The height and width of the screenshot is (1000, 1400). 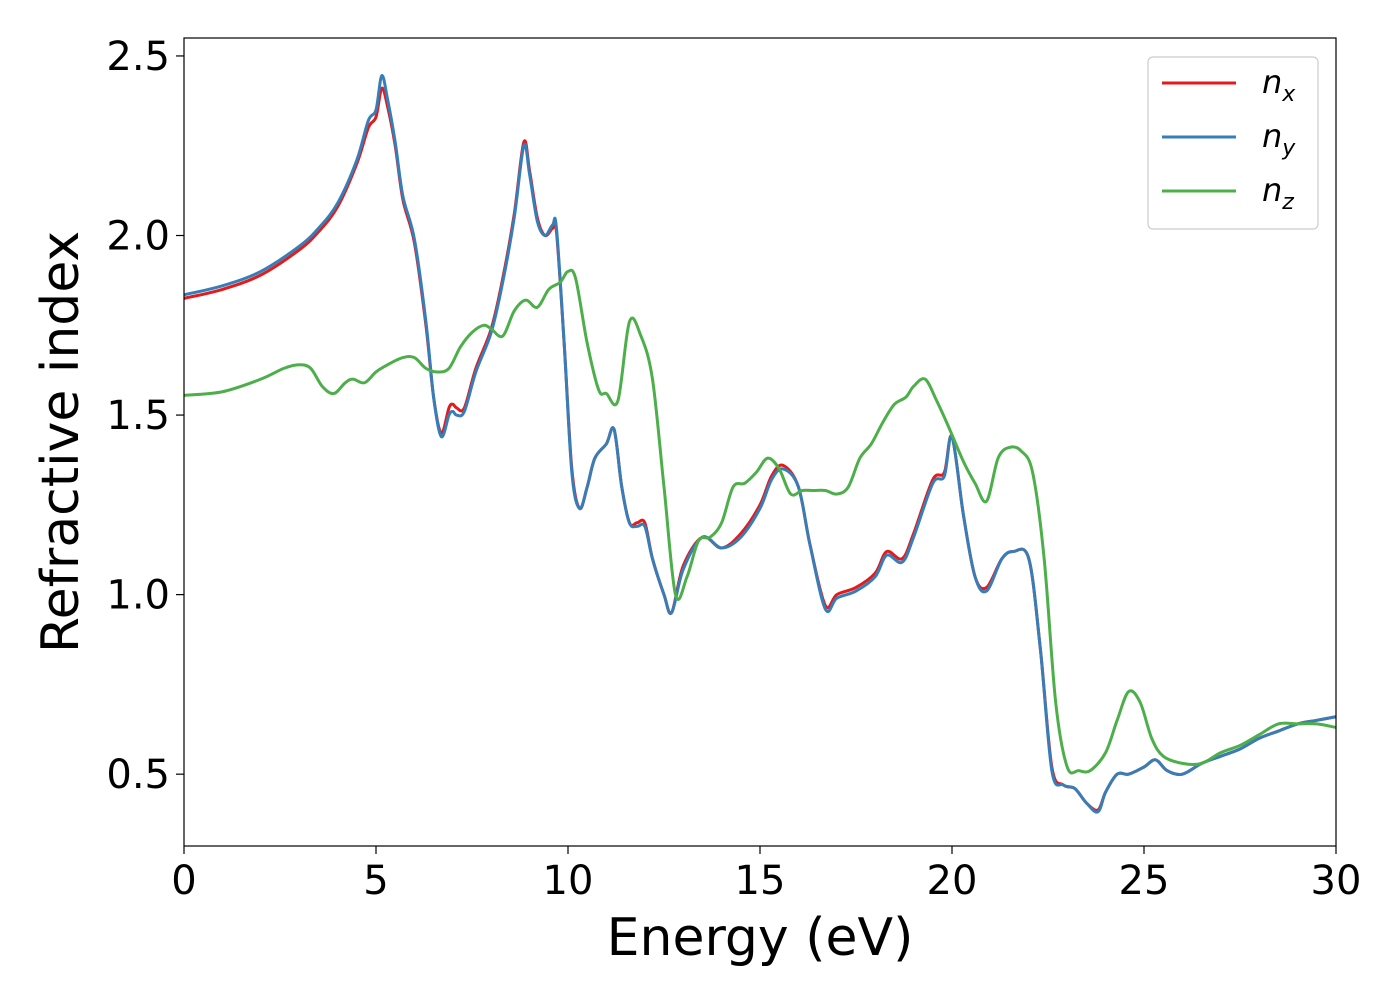 I want to click on x-tick-label: 10, so click(x=568, y=881).